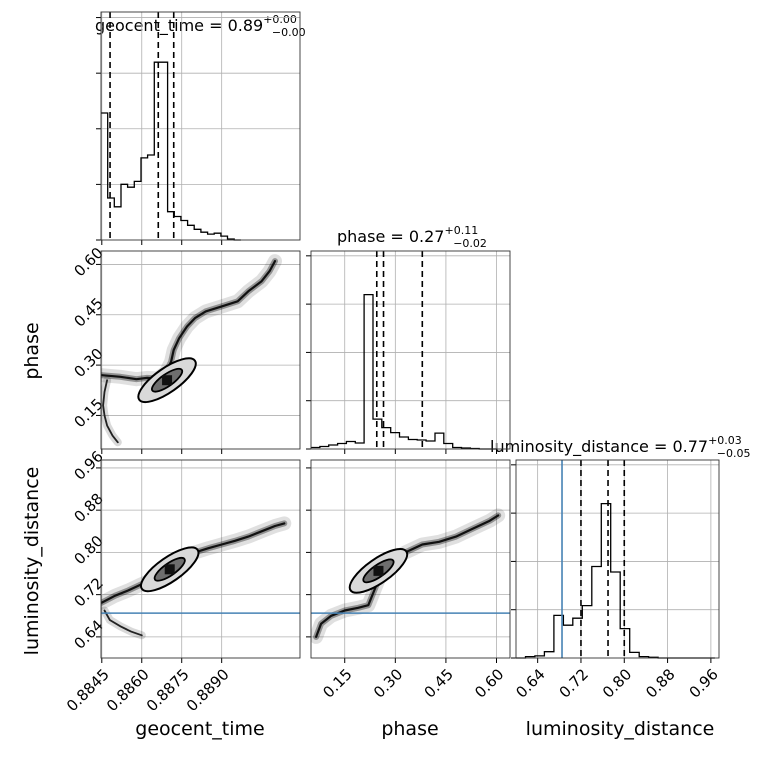 This screenshot has width=760, height=760. I want to click on hist-phase-outline, so click(404, 371).